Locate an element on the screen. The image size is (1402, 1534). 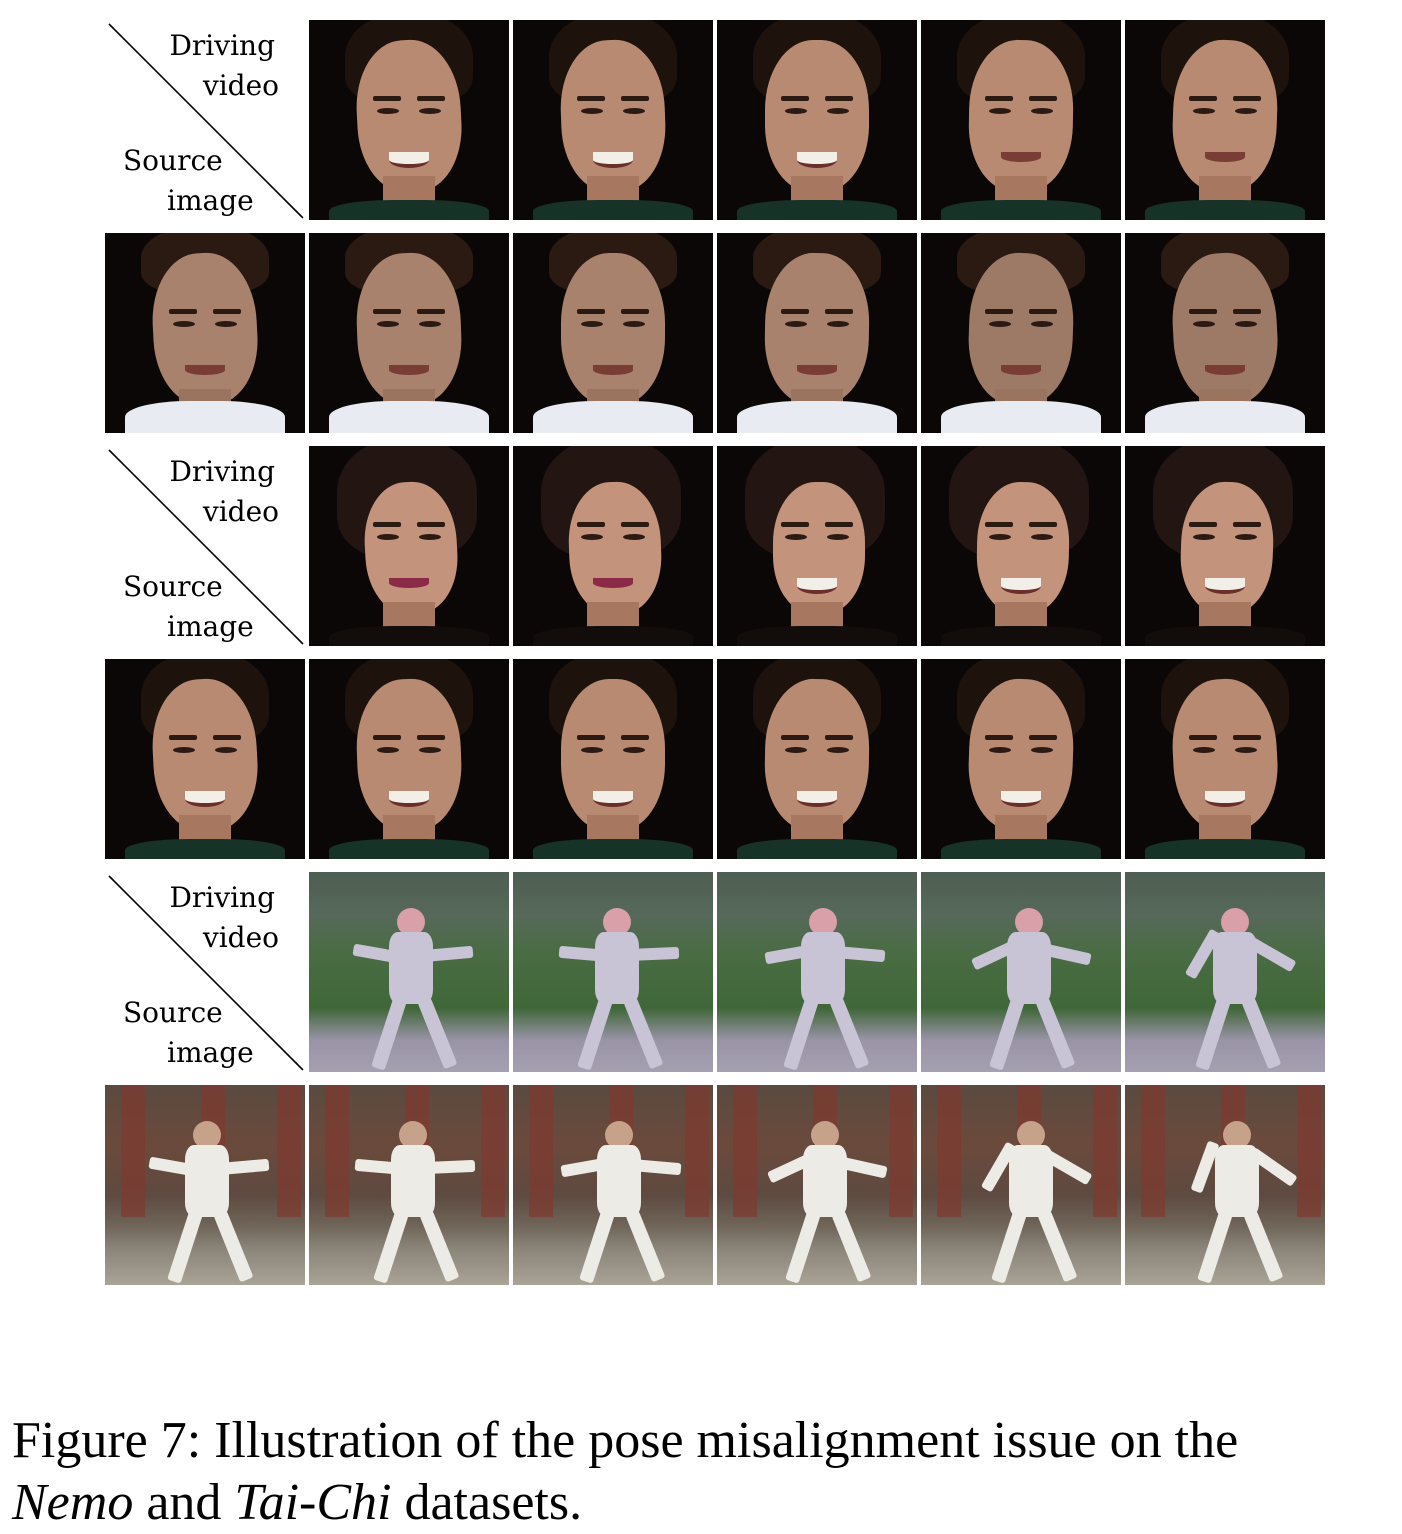
diagonal-divider is located at coordinates (206, 547).